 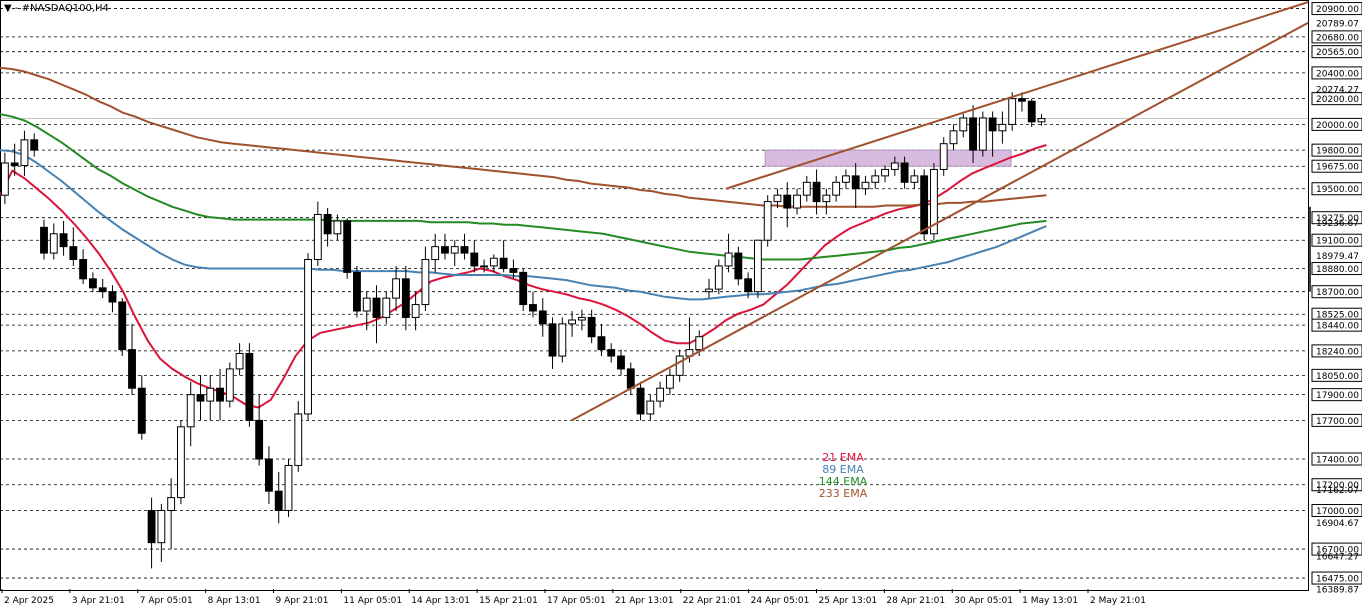 I want to click on symbol-title: ▼ - #NASDAQ100,H4, so click(x=56, y=8).